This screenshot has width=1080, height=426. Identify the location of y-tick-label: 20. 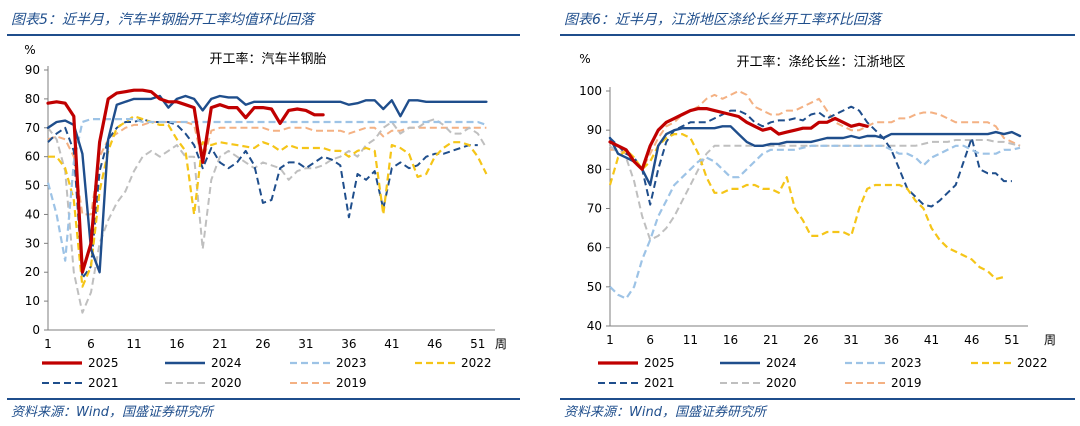
(32, 272).